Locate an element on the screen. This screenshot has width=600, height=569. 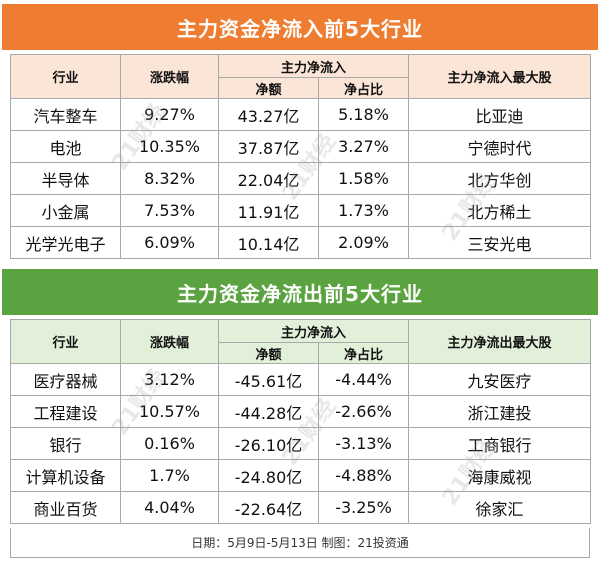
change-cell: 0.16% is located at coordinates (169, 443).